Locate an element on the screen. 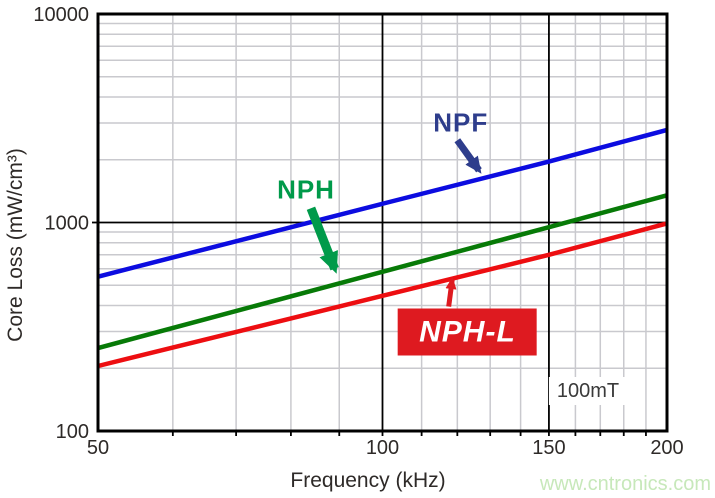 The image size is (715, 498). svg-text: 10000 is located at coordinates (61, 15).